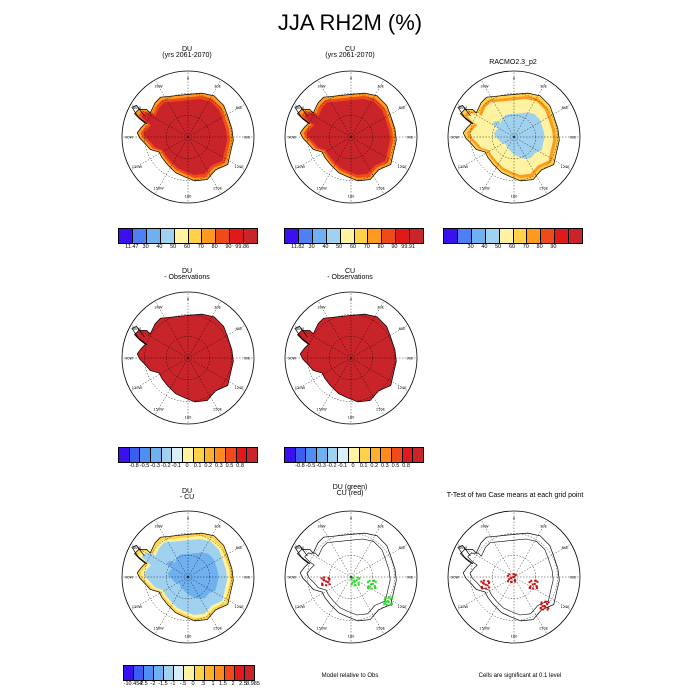 Image resolution: width=700 pixels, height=700 pixels. What do you see at coordinates (408, 247) in the screenshot?
I see `colorbar-tick-label: 99.91` at bounding box center [408, 247].